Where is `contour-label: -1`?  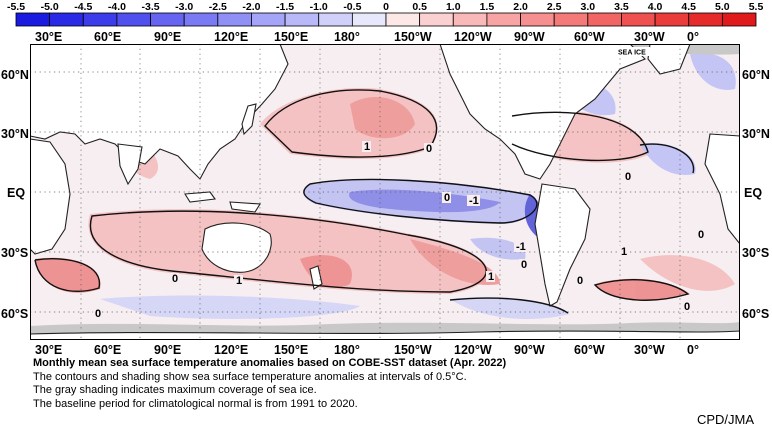 contour-label: -1 is located at coordinates (521, 247).